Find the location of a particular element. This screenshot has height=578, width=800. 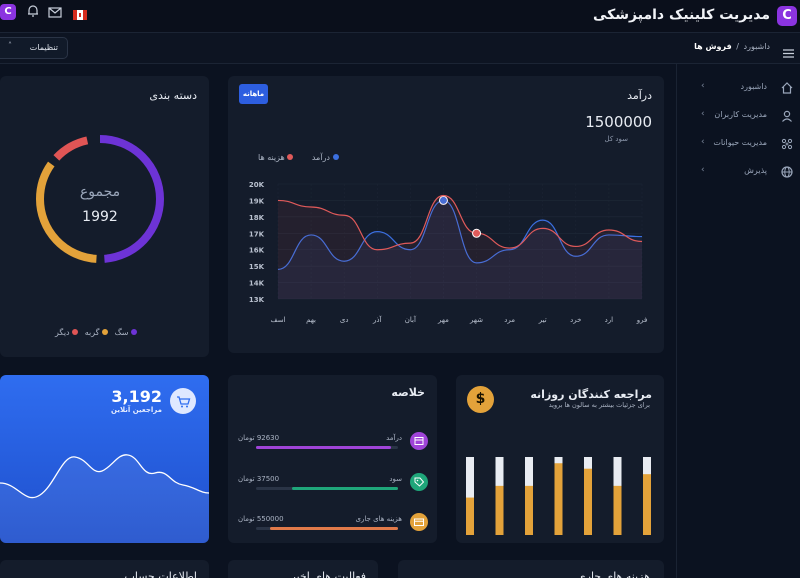

tag-icon is located at coordinates (419, 482).